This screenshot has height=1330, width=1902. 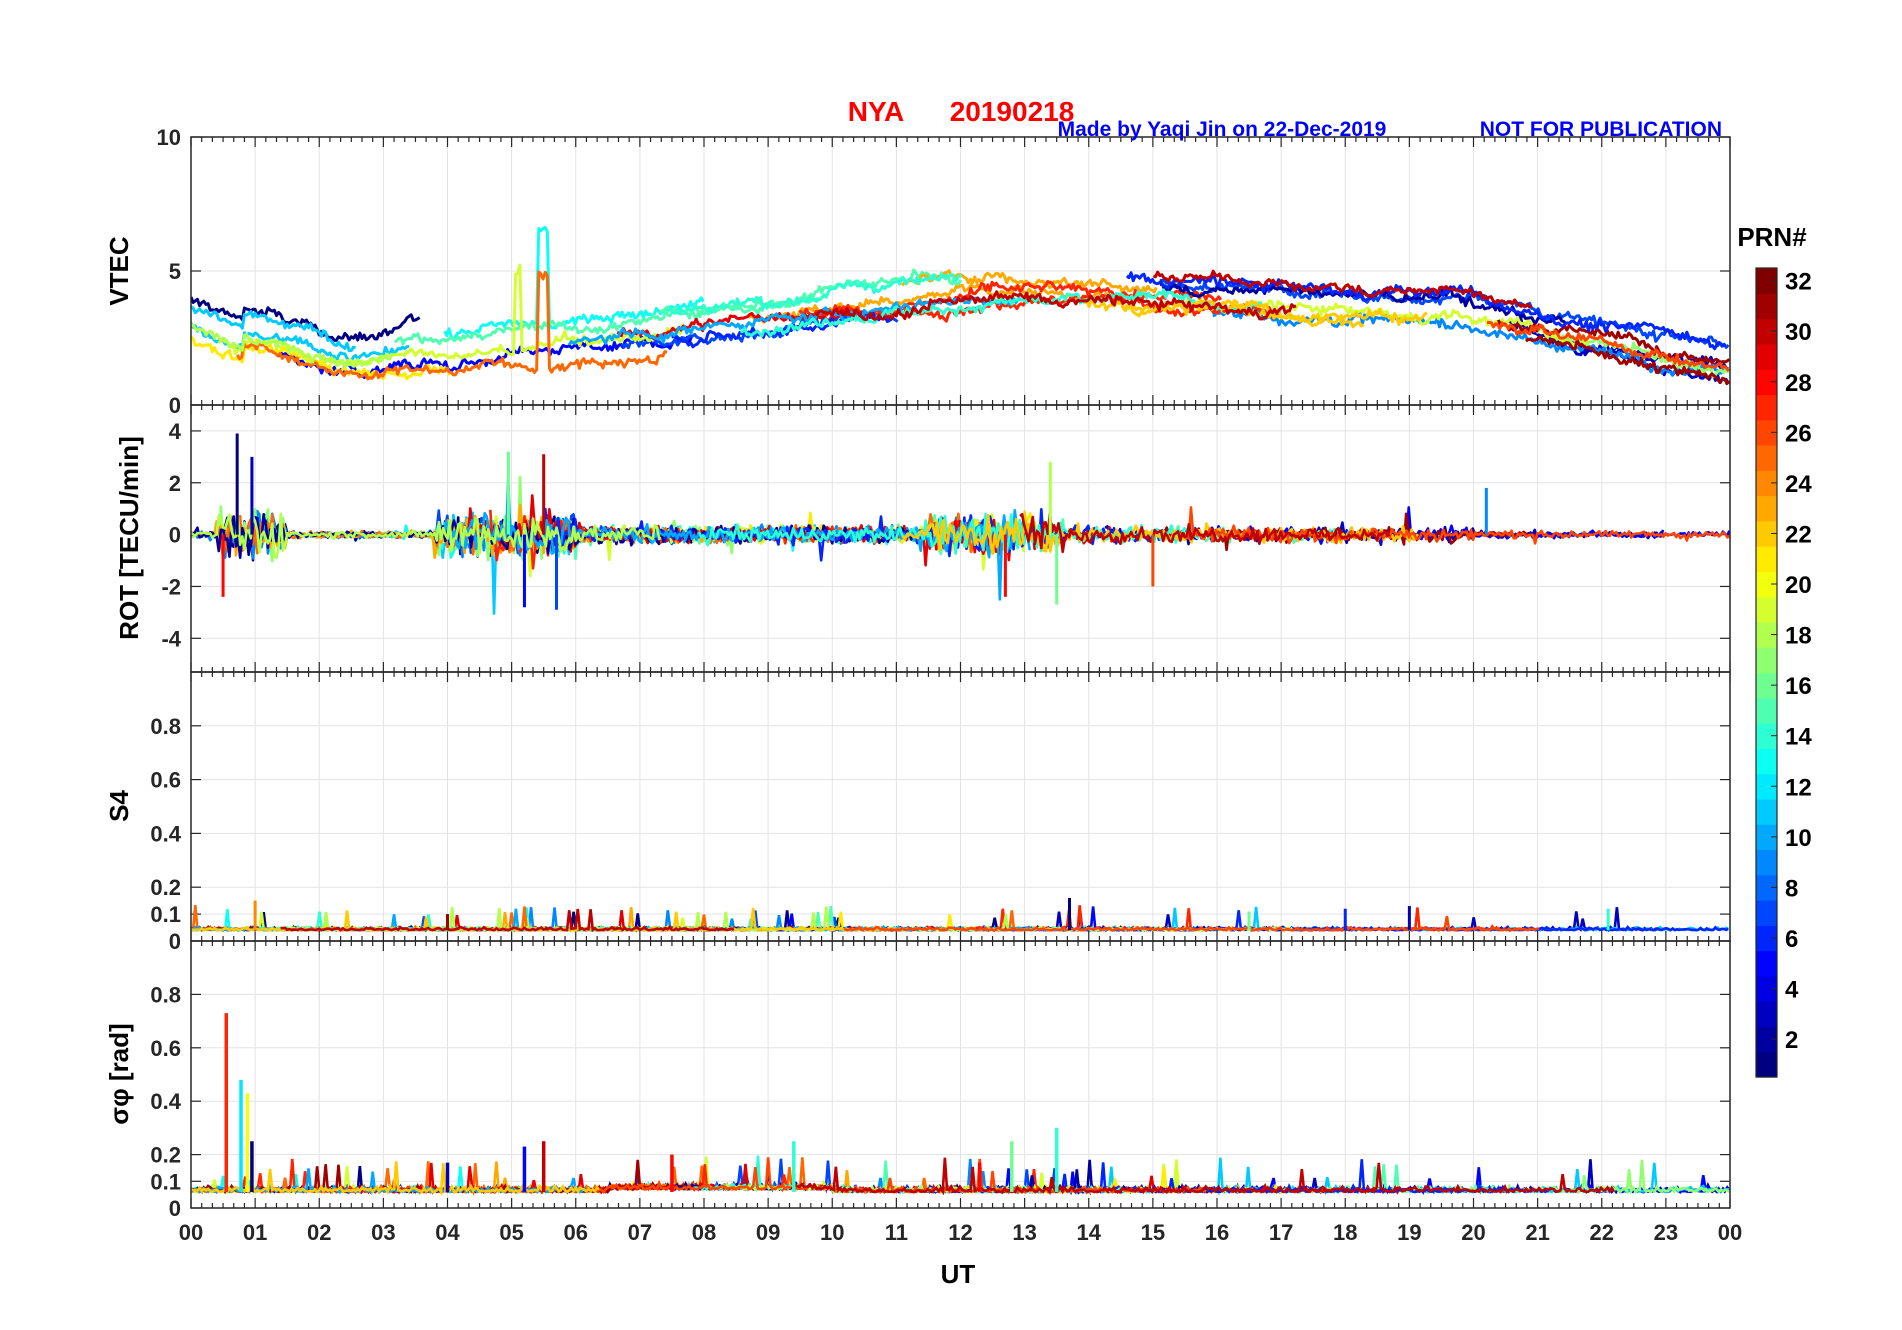 I want to click on x-tick-label: 08, so click(x=704, y=1232).